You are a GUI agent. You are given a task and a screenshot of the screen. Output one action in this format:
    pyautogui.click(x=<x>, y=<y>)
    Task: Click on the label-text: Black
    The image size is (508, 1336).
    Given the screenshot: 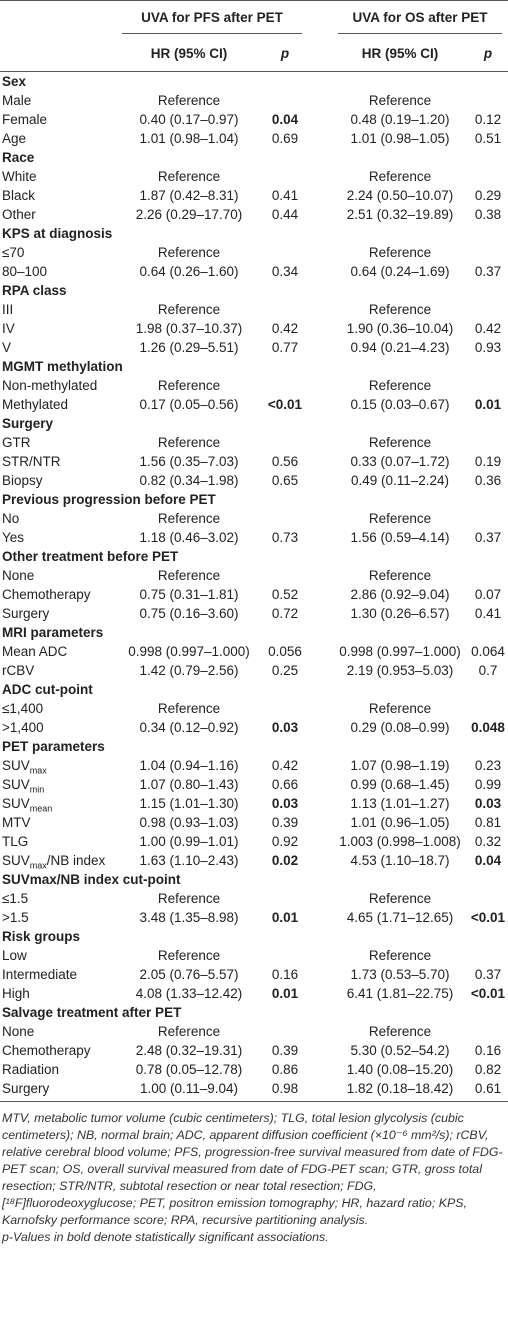 What is the action you would take?
    pyautogui.click(x=19, y=195)
    